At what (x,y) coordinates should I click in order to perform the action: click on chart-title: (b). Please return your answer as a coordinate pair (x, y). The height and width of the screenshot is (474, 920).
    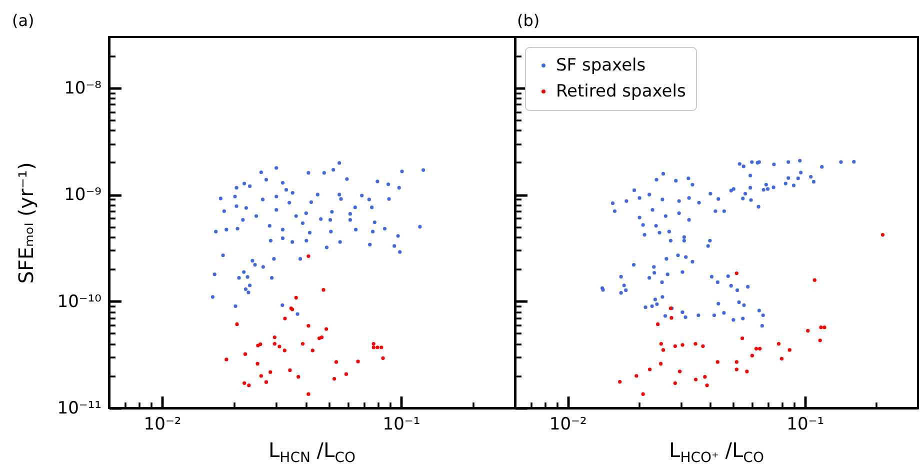
    Looking at the image, I should click on (528, 20).